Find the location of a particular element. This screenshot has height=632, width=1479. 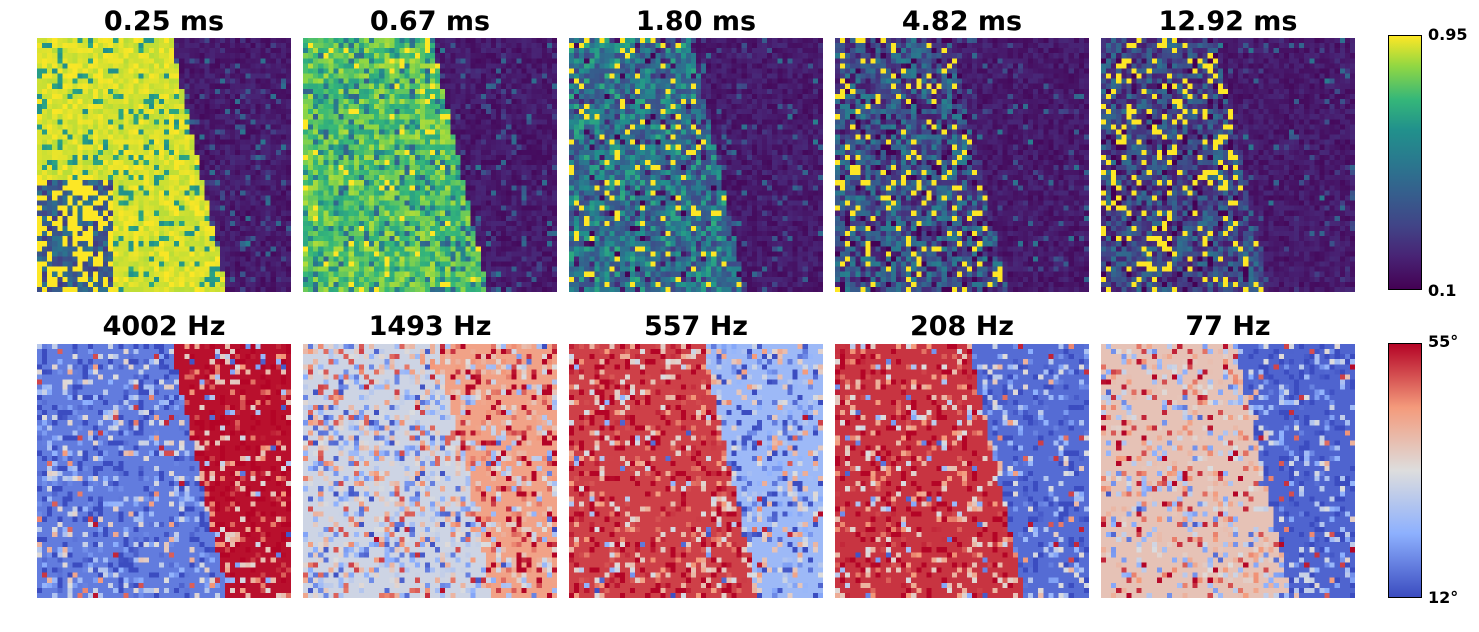

panel-title-top-5: 12.92 ms is located at coordinates (1228, 21).